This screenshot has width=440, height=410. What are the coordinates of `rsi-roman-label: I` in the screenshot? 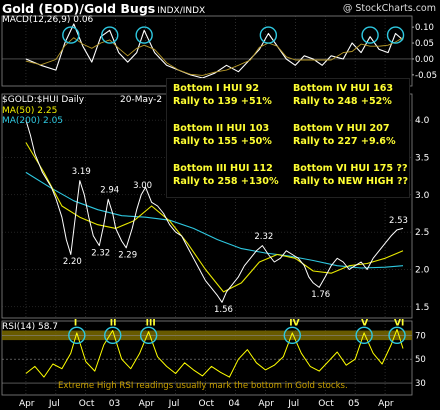 It's located at (75, 323).